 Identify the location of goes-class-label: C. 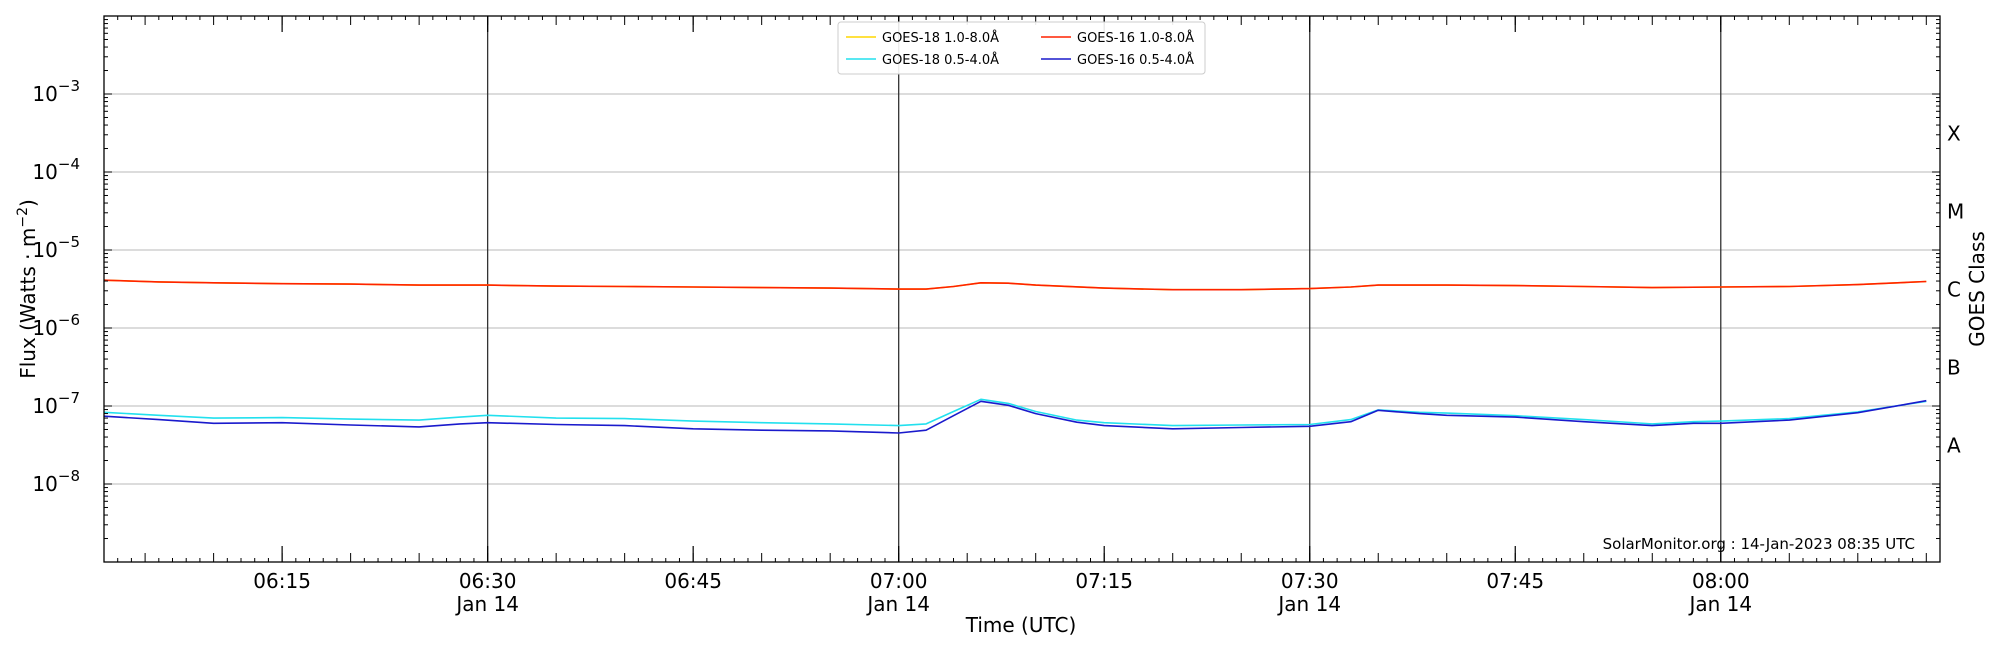
(1954, 290).